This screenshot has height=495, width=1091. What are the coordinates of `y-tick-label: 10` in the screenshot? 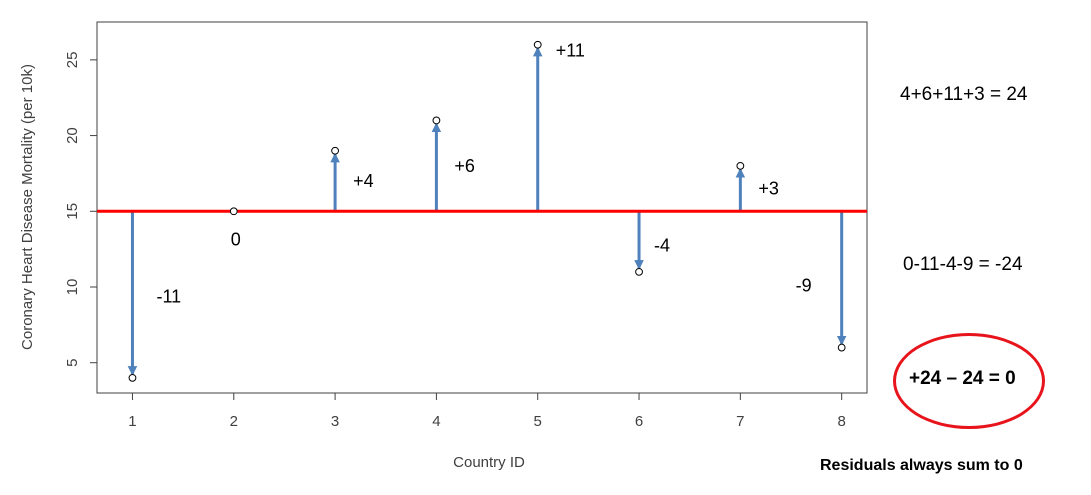 It's located at (72, 287).